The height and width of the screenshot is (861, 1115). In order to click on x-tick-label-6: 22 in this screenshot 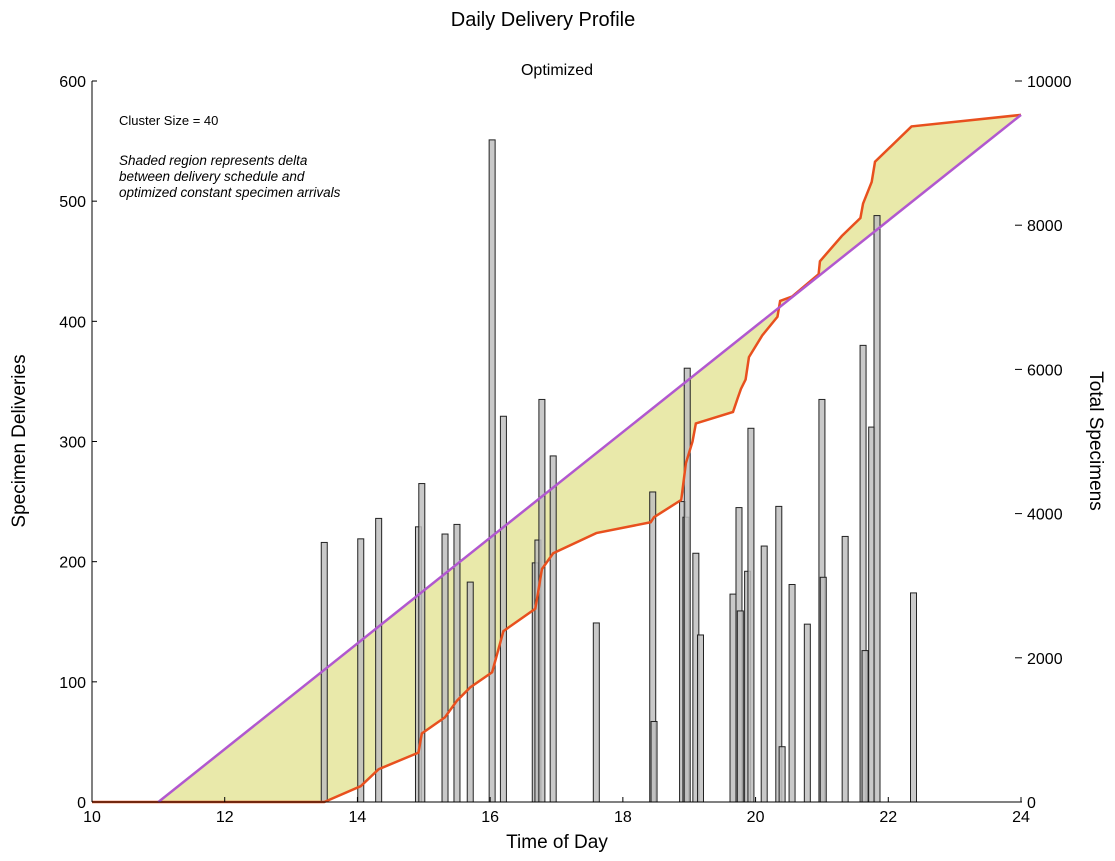, I will do `click(888, 817)`.